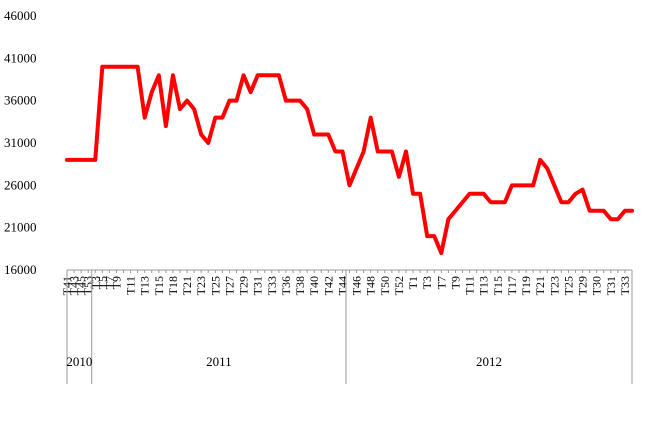  What do you see at coordinates (512, 285) in the screenshot?
I see `x-tick-label: T17` at bounding box center [512, 285].